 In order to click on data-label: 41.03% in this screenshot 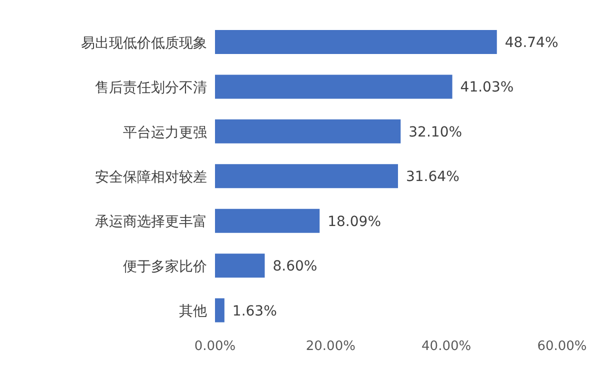, I will do `click(487, 88)`.